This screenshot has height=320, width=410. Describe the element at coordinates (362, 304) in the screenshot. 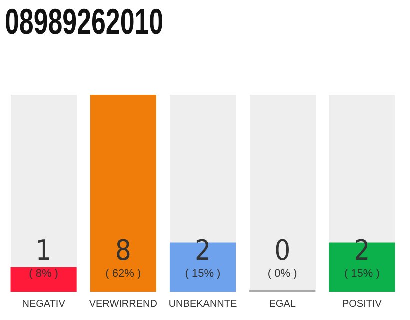

I see `x-tick-label: POSITIV` at that location.